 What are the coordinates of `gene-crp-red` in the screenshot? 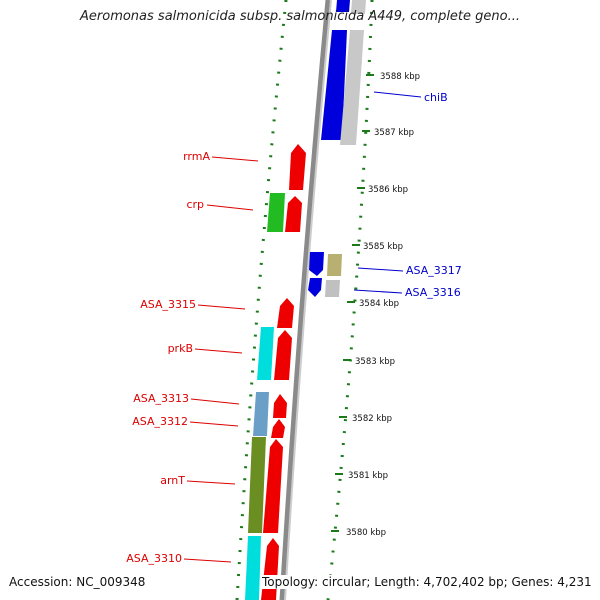 It's located at (293, 214).